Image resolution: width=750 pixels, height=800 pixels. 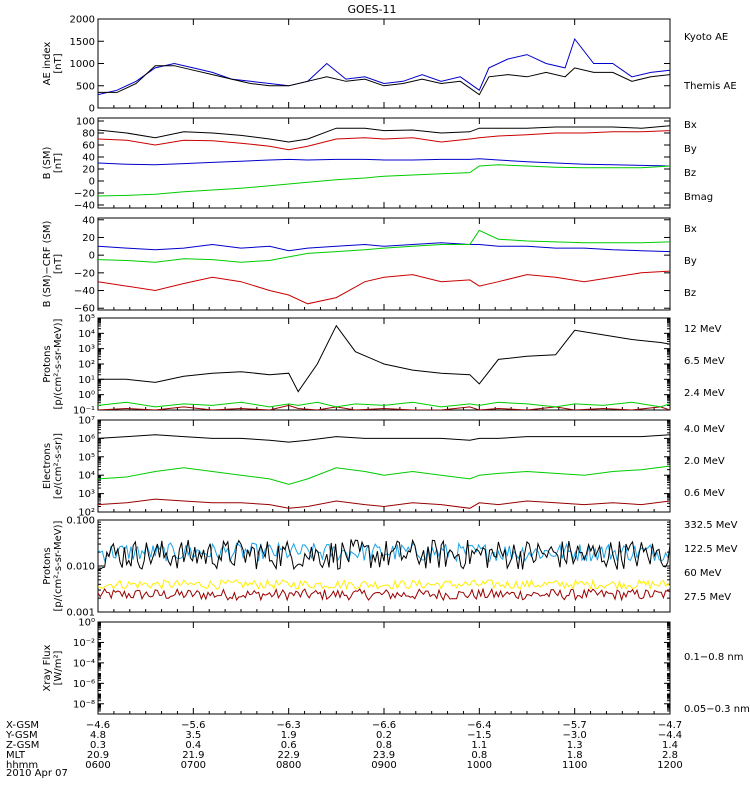 I want to click on x-axis-row-value: 0800, so click(x=288, y=765).